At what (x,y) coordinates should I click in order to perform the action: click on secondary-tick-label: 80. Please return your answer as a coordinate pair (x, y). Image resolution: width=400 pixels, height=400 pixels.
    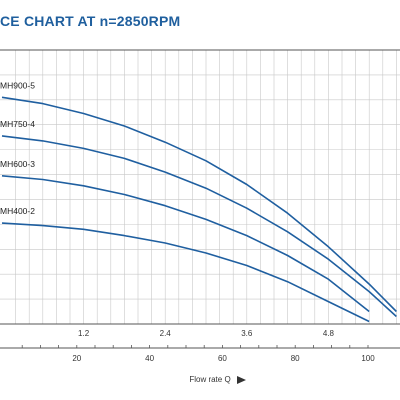
    Looking at the image, I should click on (295, 358).